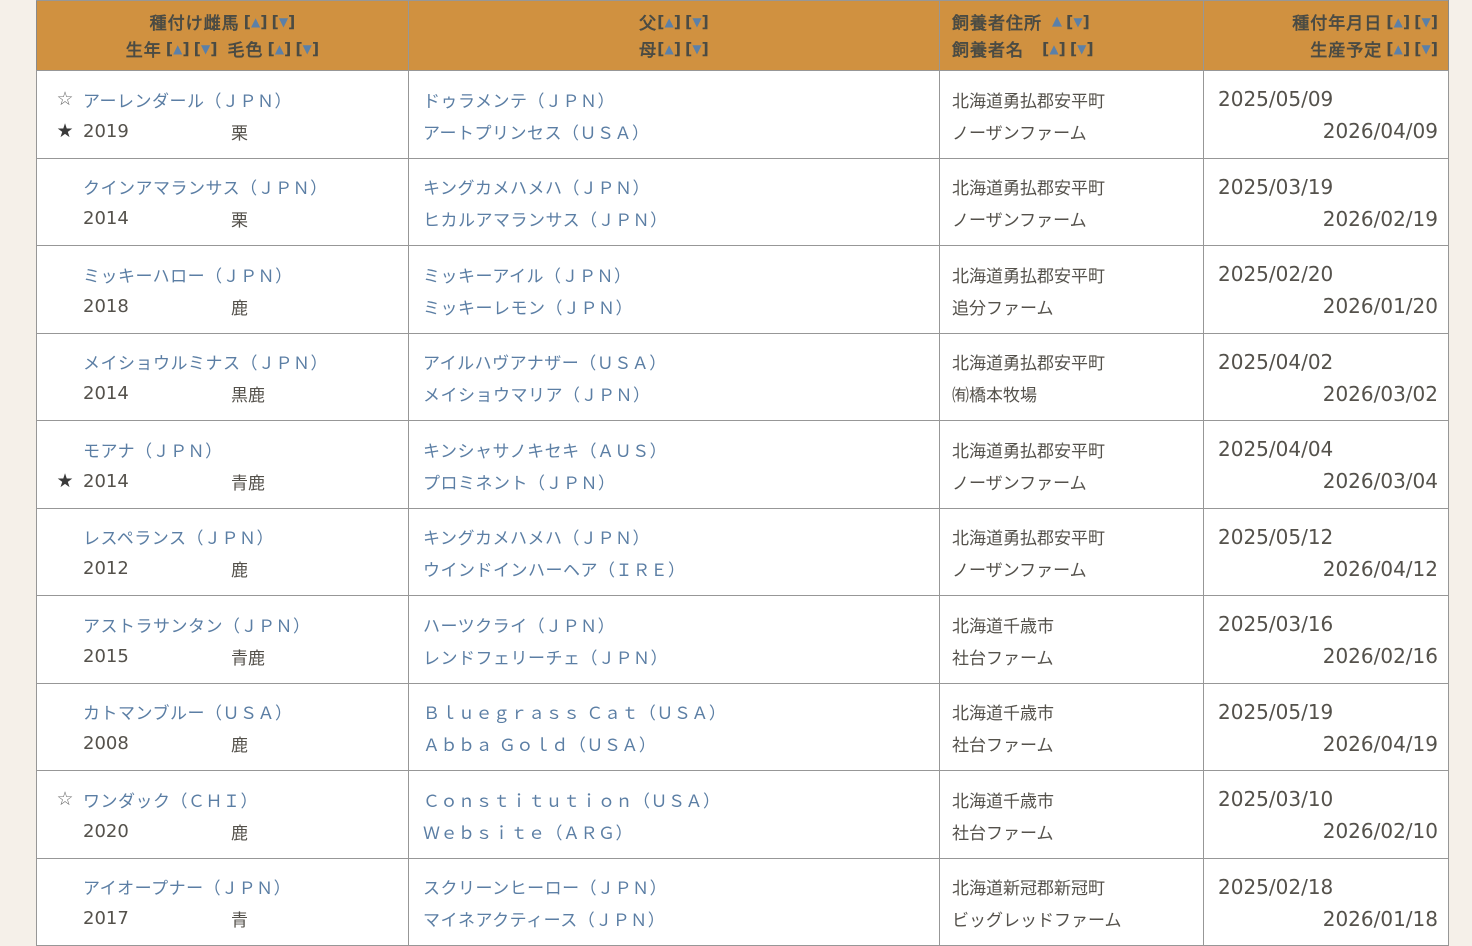 The image size is (1472, 946). I want to click on mare-link: メイショウルミナス（ＪＰＮ）, so click(205, 364).